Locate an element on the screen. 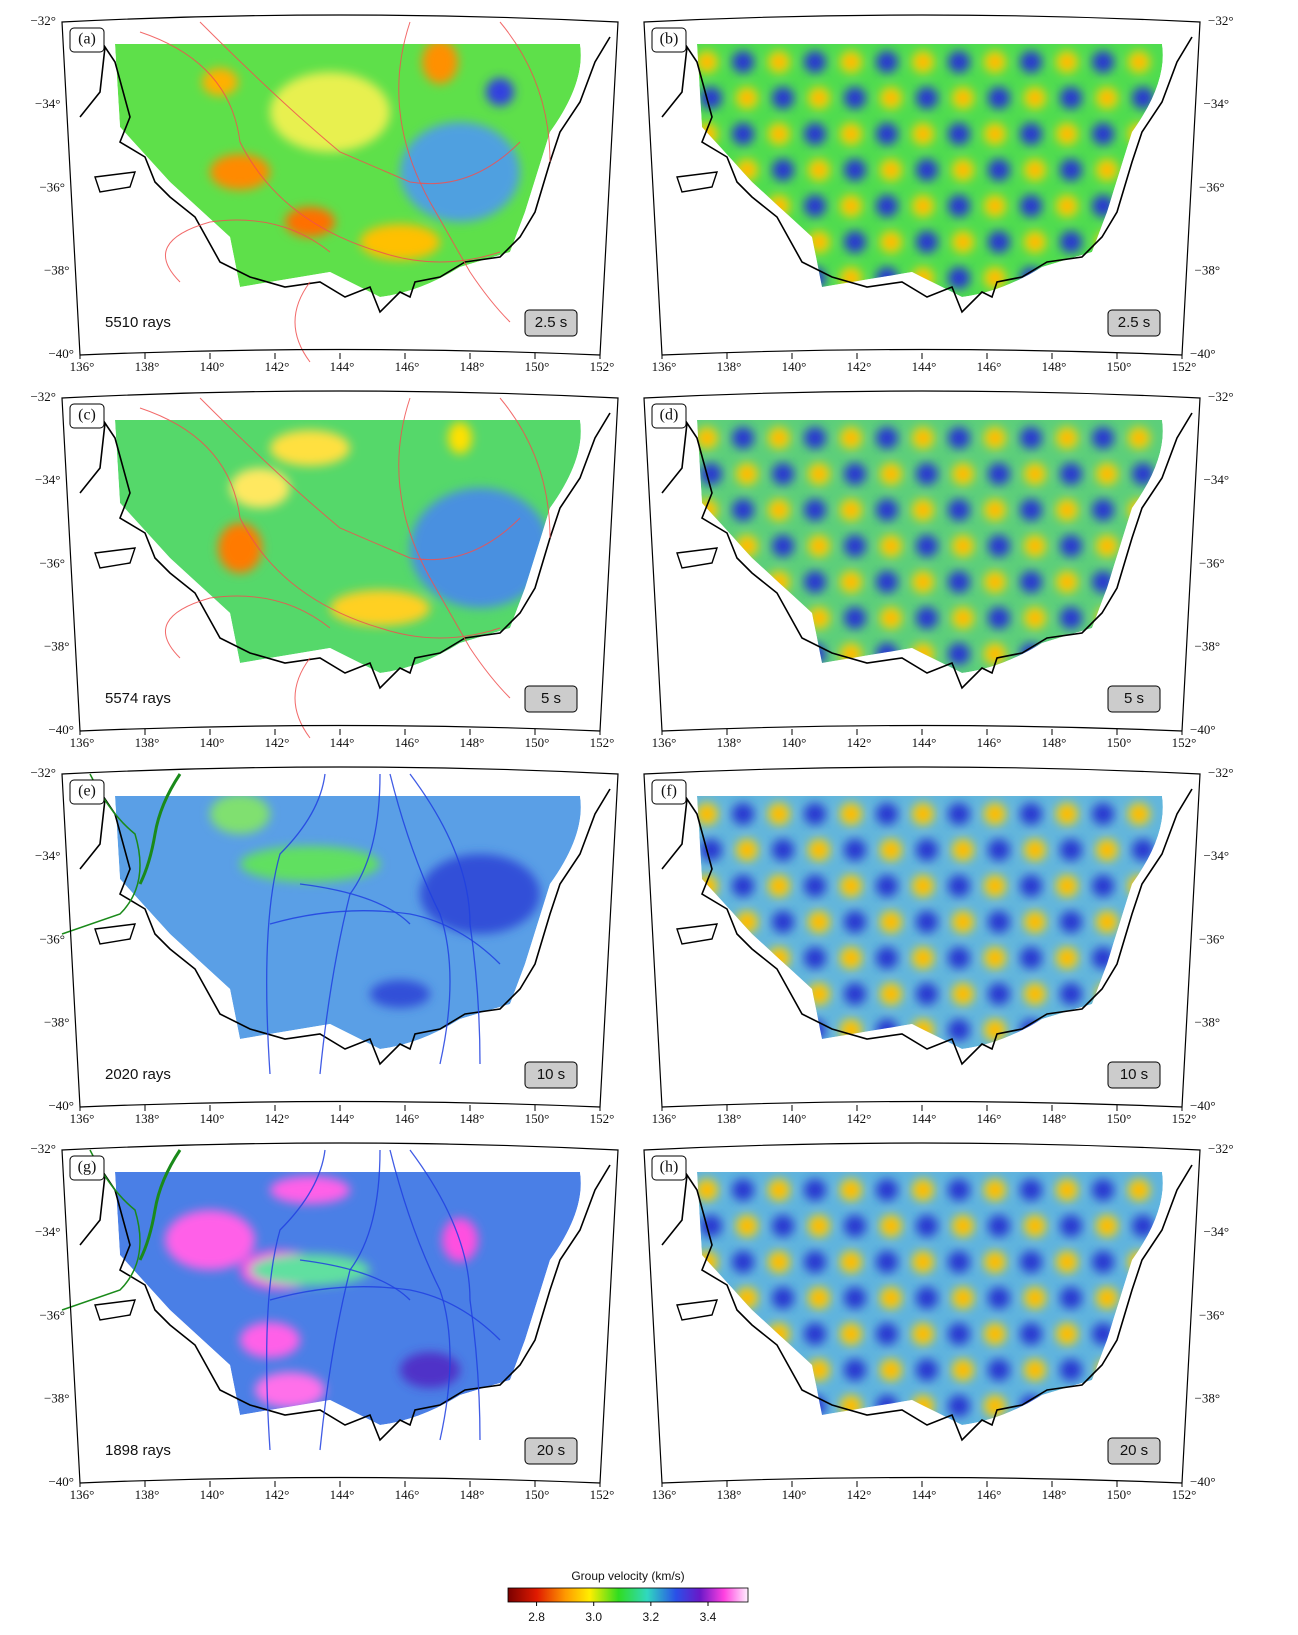 The width and height of the screenshot is (1298, 1635). period-label: 2.5 s is located at coordinates (1134, 322).